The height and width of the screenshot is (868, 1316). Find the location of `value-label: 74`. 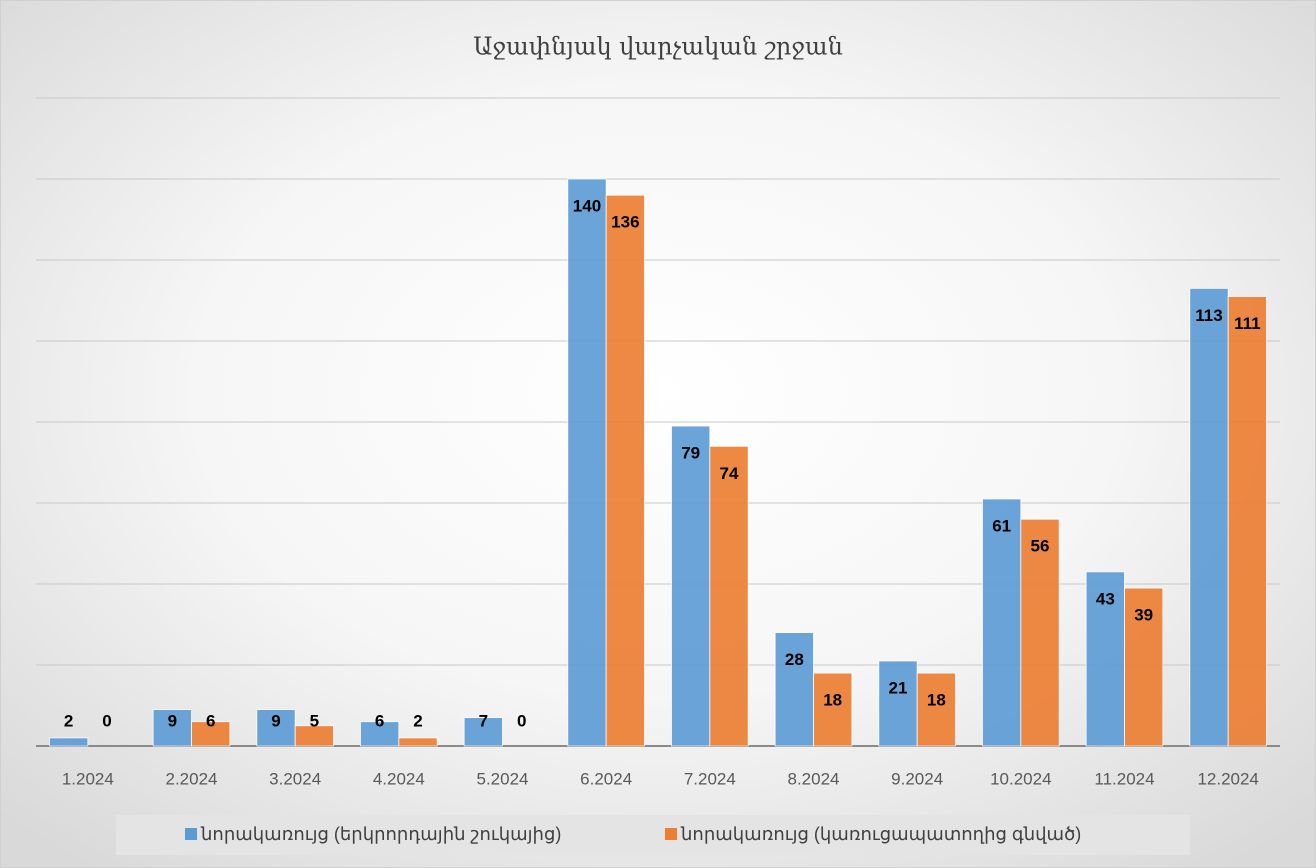

value-label: 74 is located at coordinates (729, 473).